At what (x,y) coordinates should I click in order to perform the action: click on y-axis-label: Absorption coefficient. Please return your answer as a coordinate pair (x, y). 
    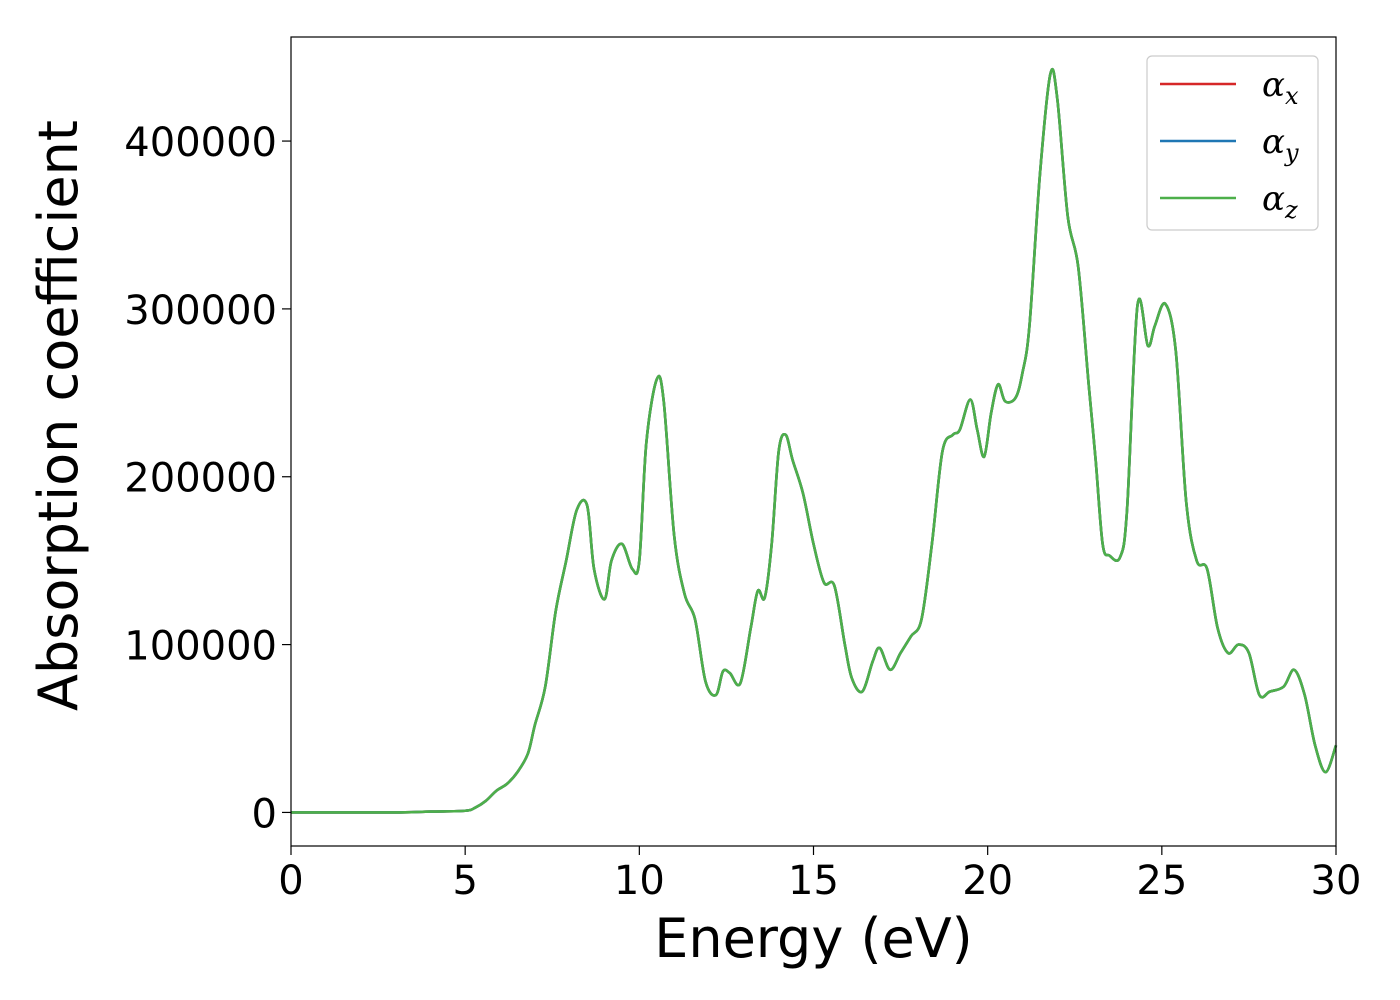
    Looking at the image, I should click on (58, 415).